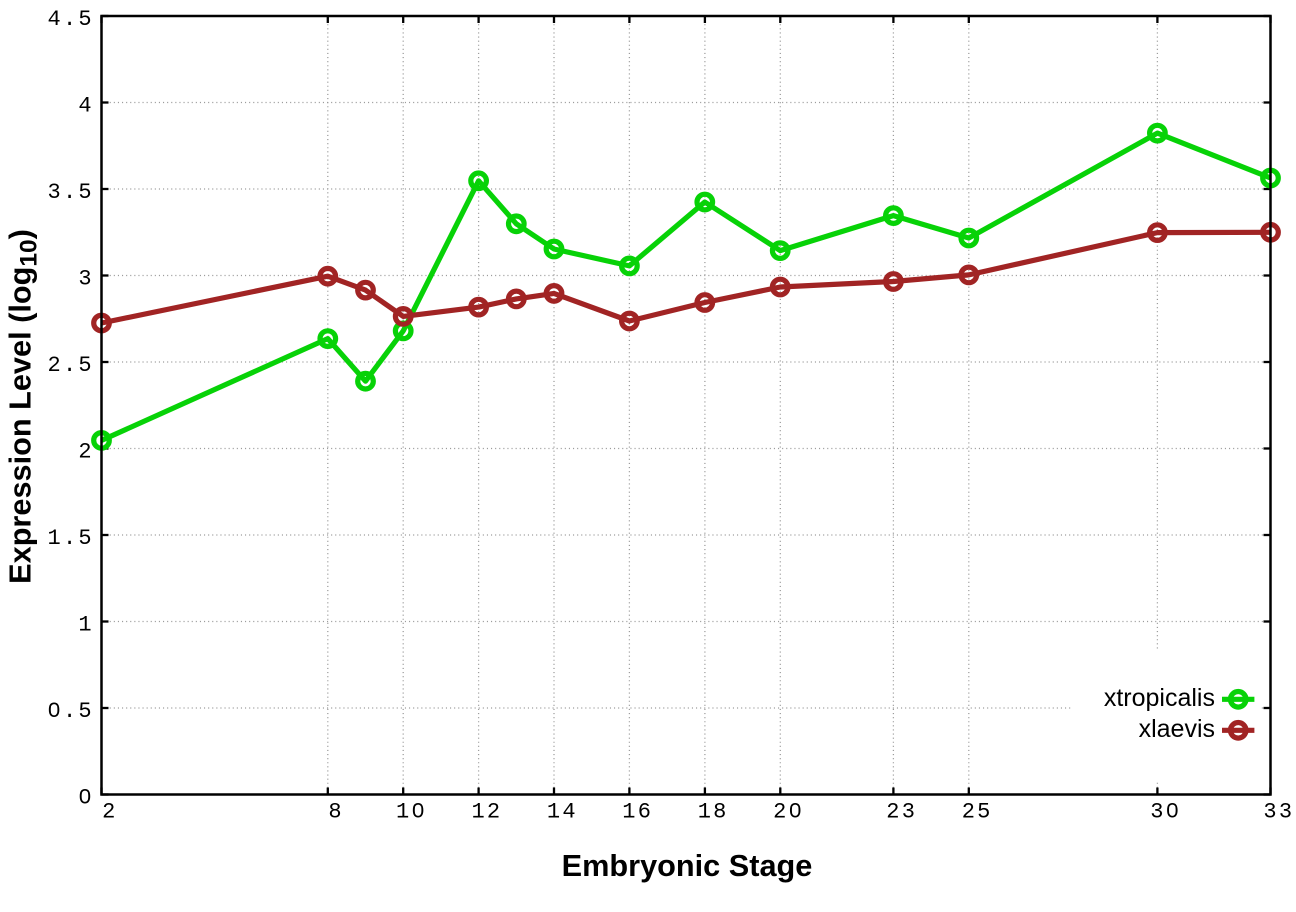  I want to click on svg-text: xlaevis, so click(1177, 729).